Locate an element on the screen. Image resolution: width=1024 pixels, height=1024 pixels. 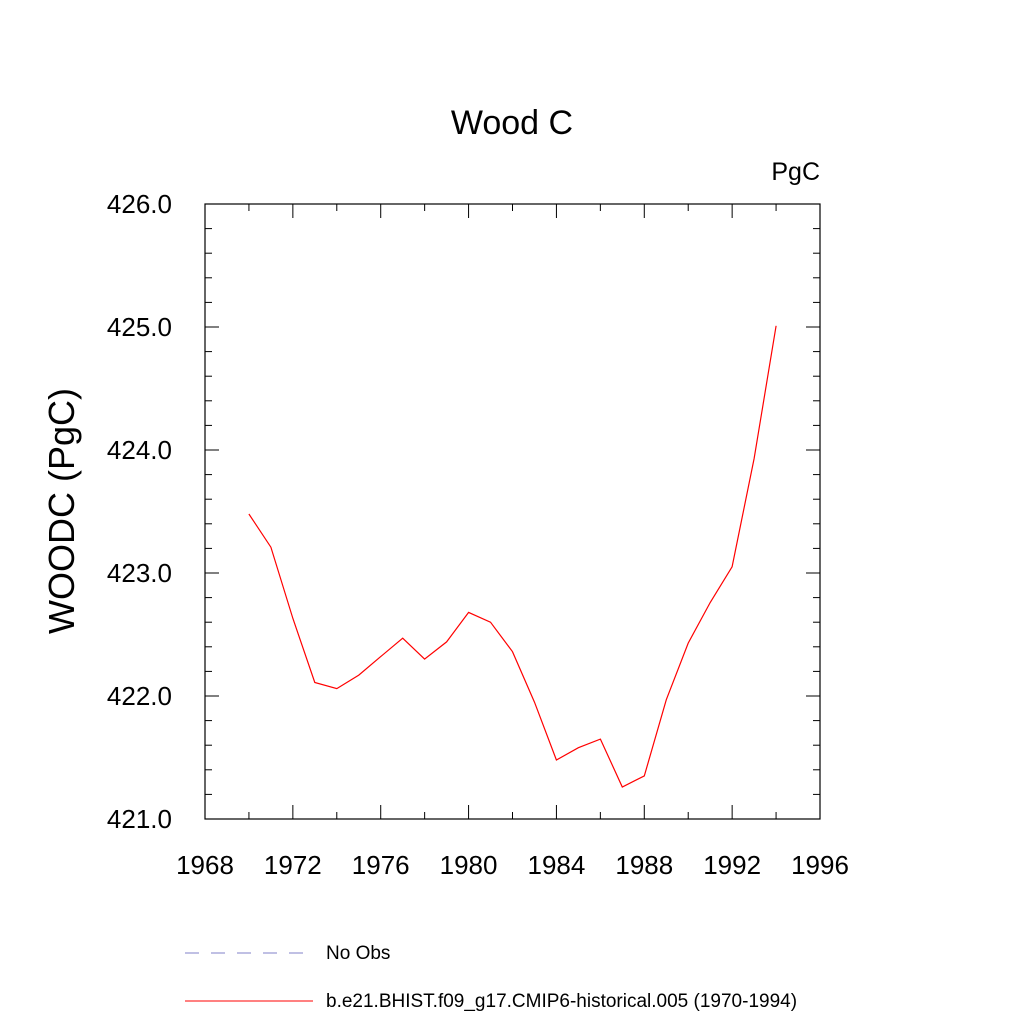
x-tick-label: 1992 is located at coordinates (732, 865).